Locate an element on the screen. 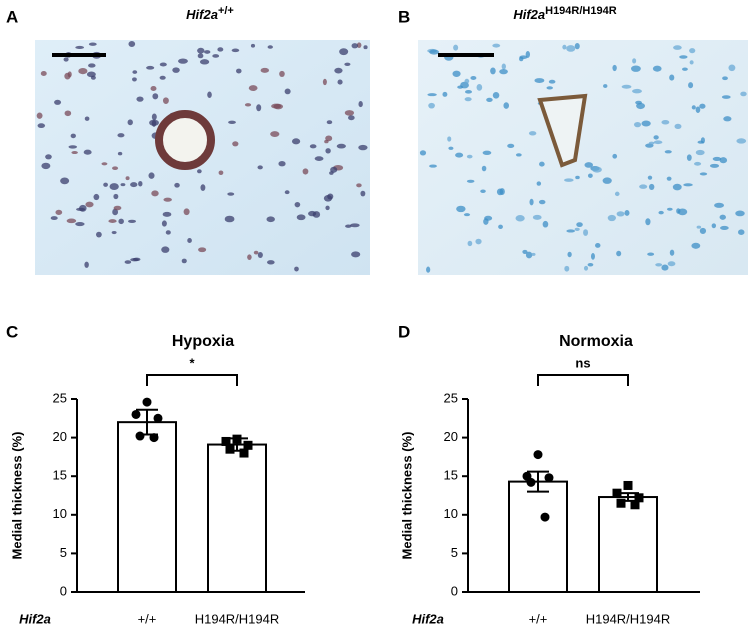  bar is located at coordinates (538, 537).